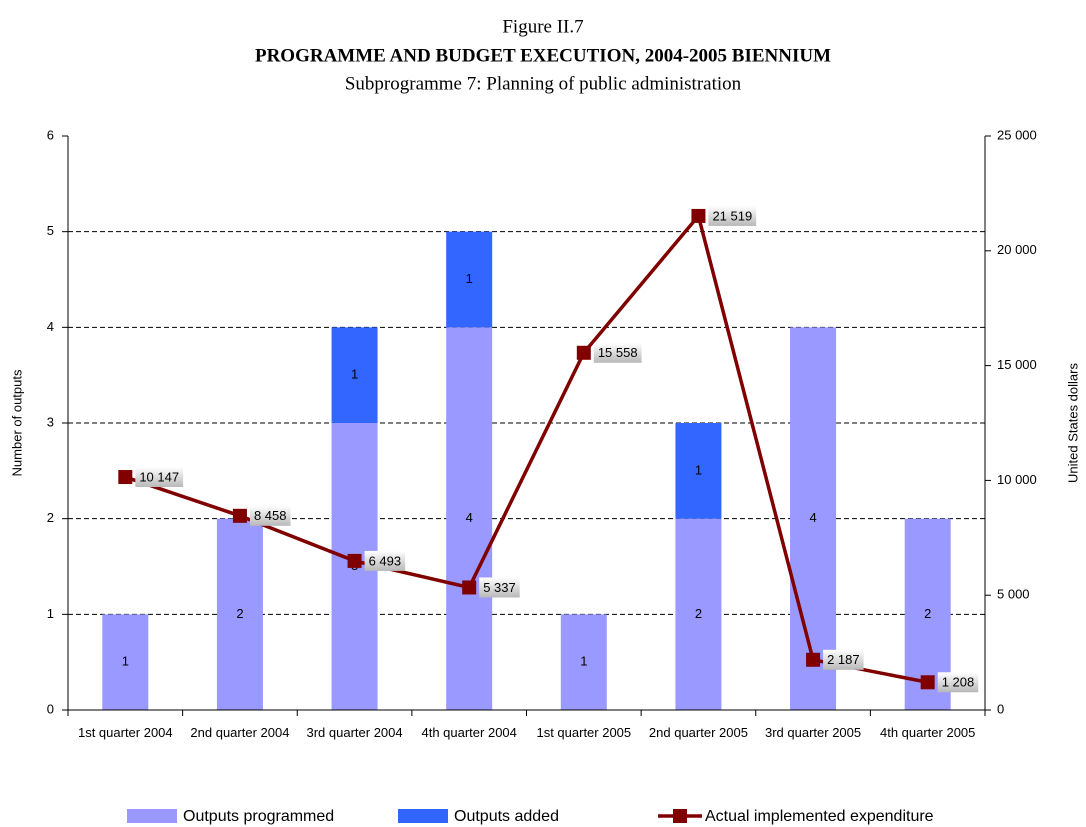 The height and width of the screenshot is (827, 1086). I want to click on data-label: 8 458, so click(270, 515).